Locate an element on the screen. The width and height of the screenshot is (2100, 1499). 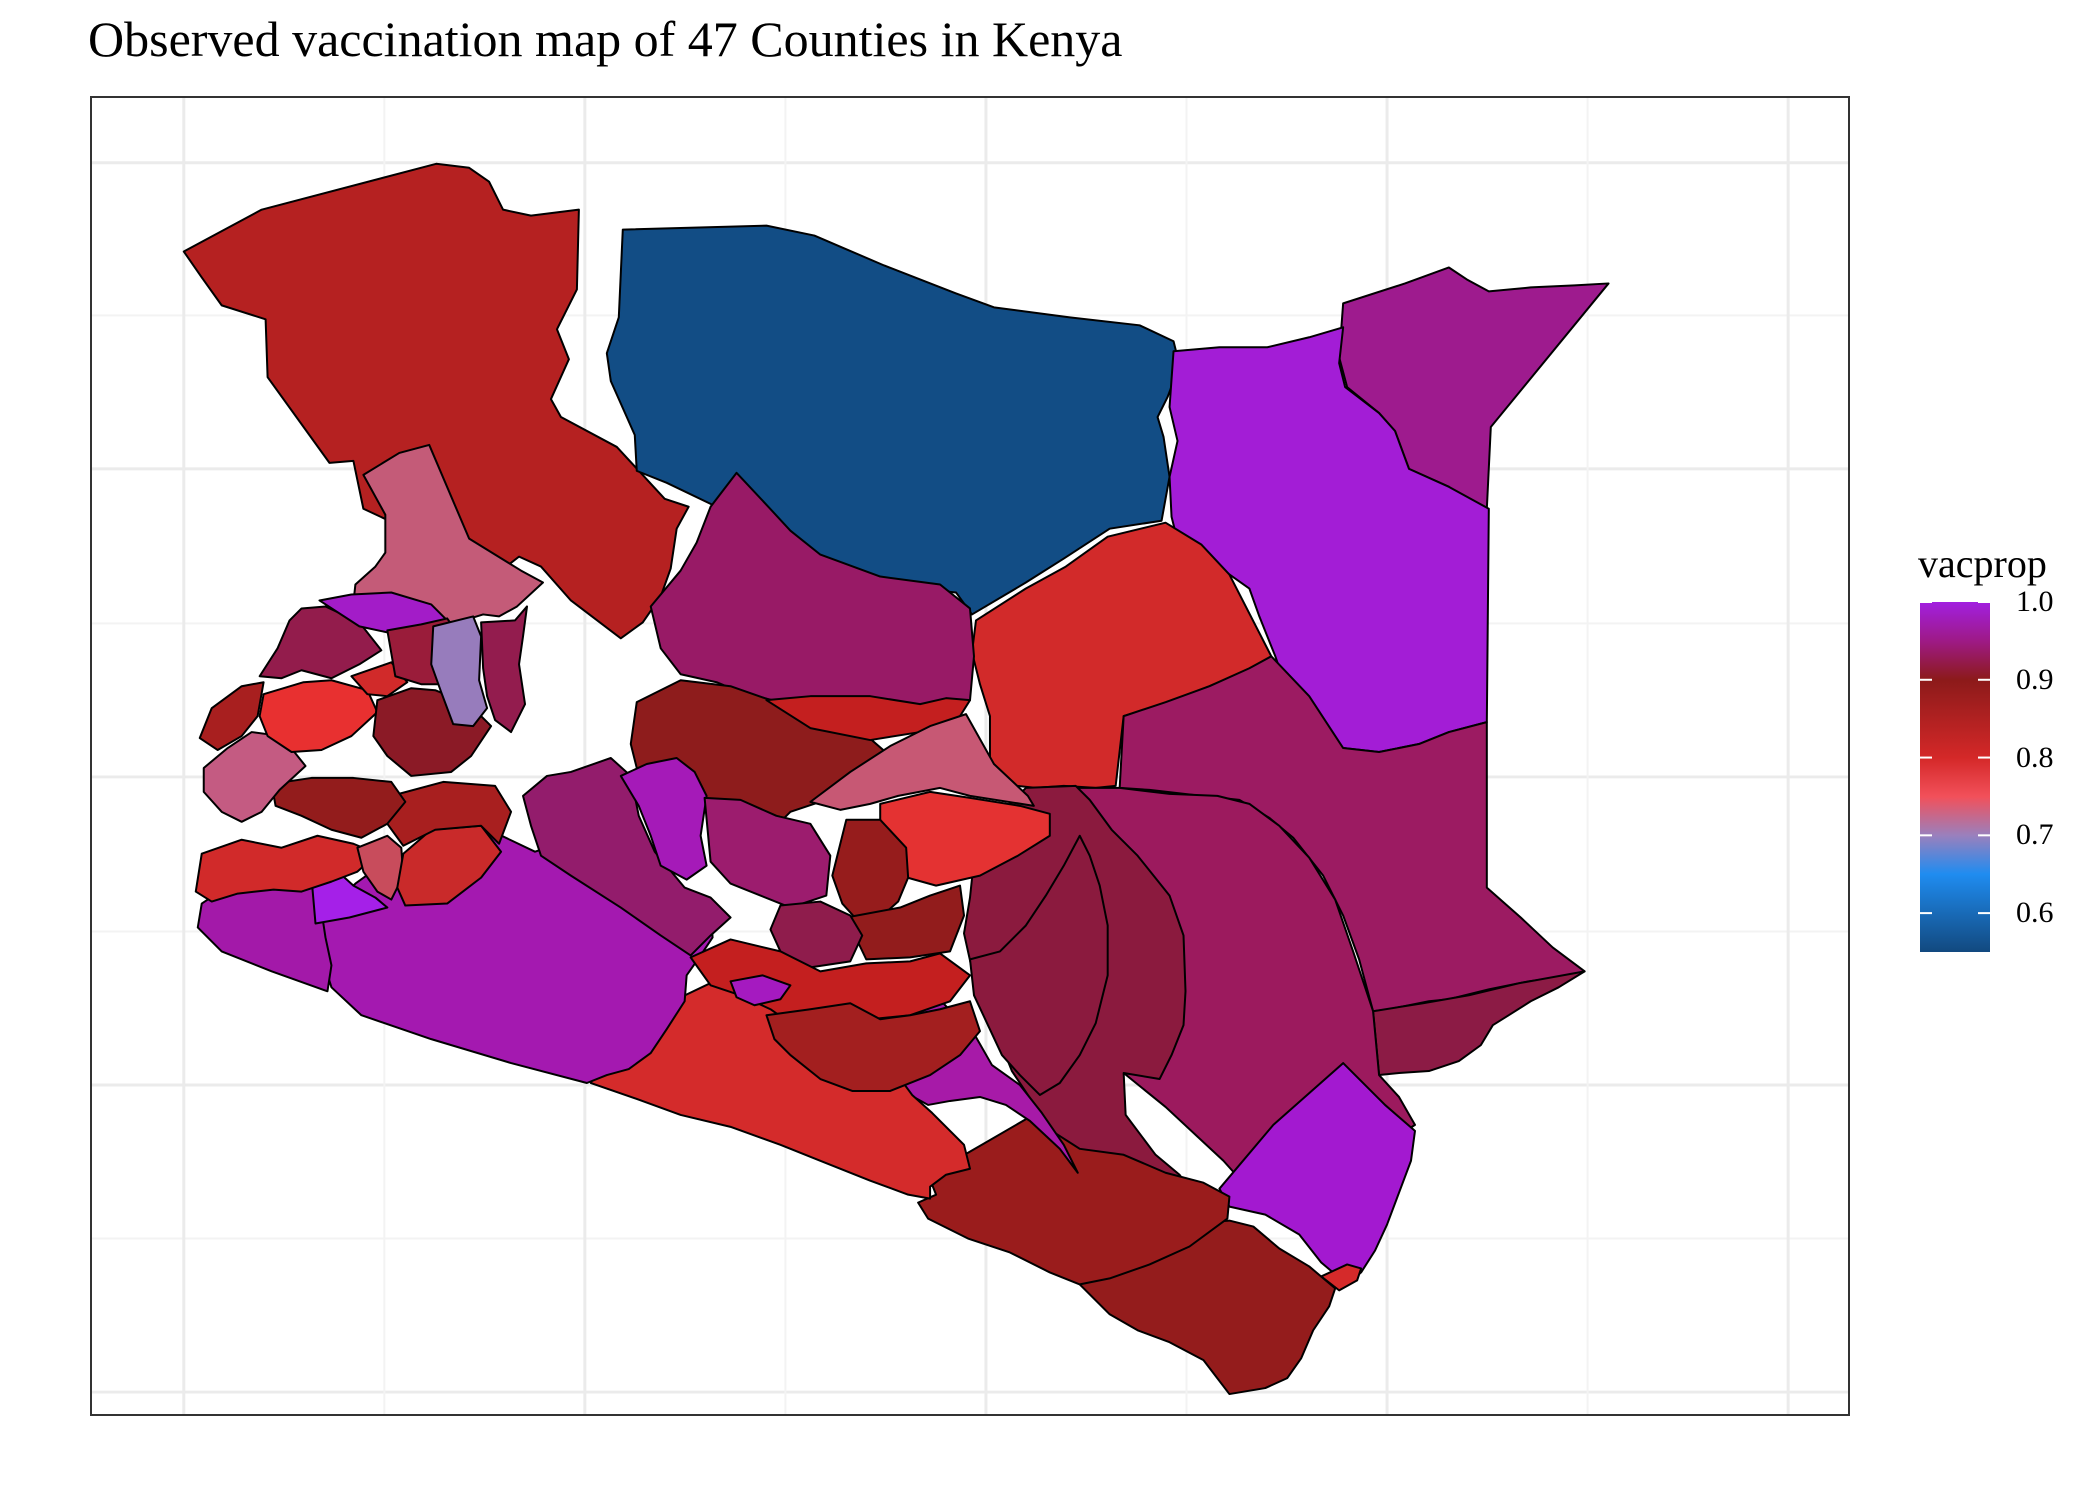
legend-title: vacprop is located at coordinates (1982, 563).